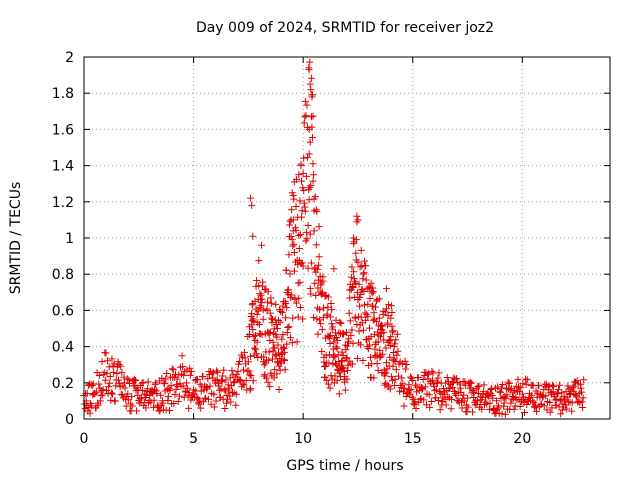 The height and width of the screenshot is (480, 640). I want to click on y-tick-label: 0.2, so click(63, 384).